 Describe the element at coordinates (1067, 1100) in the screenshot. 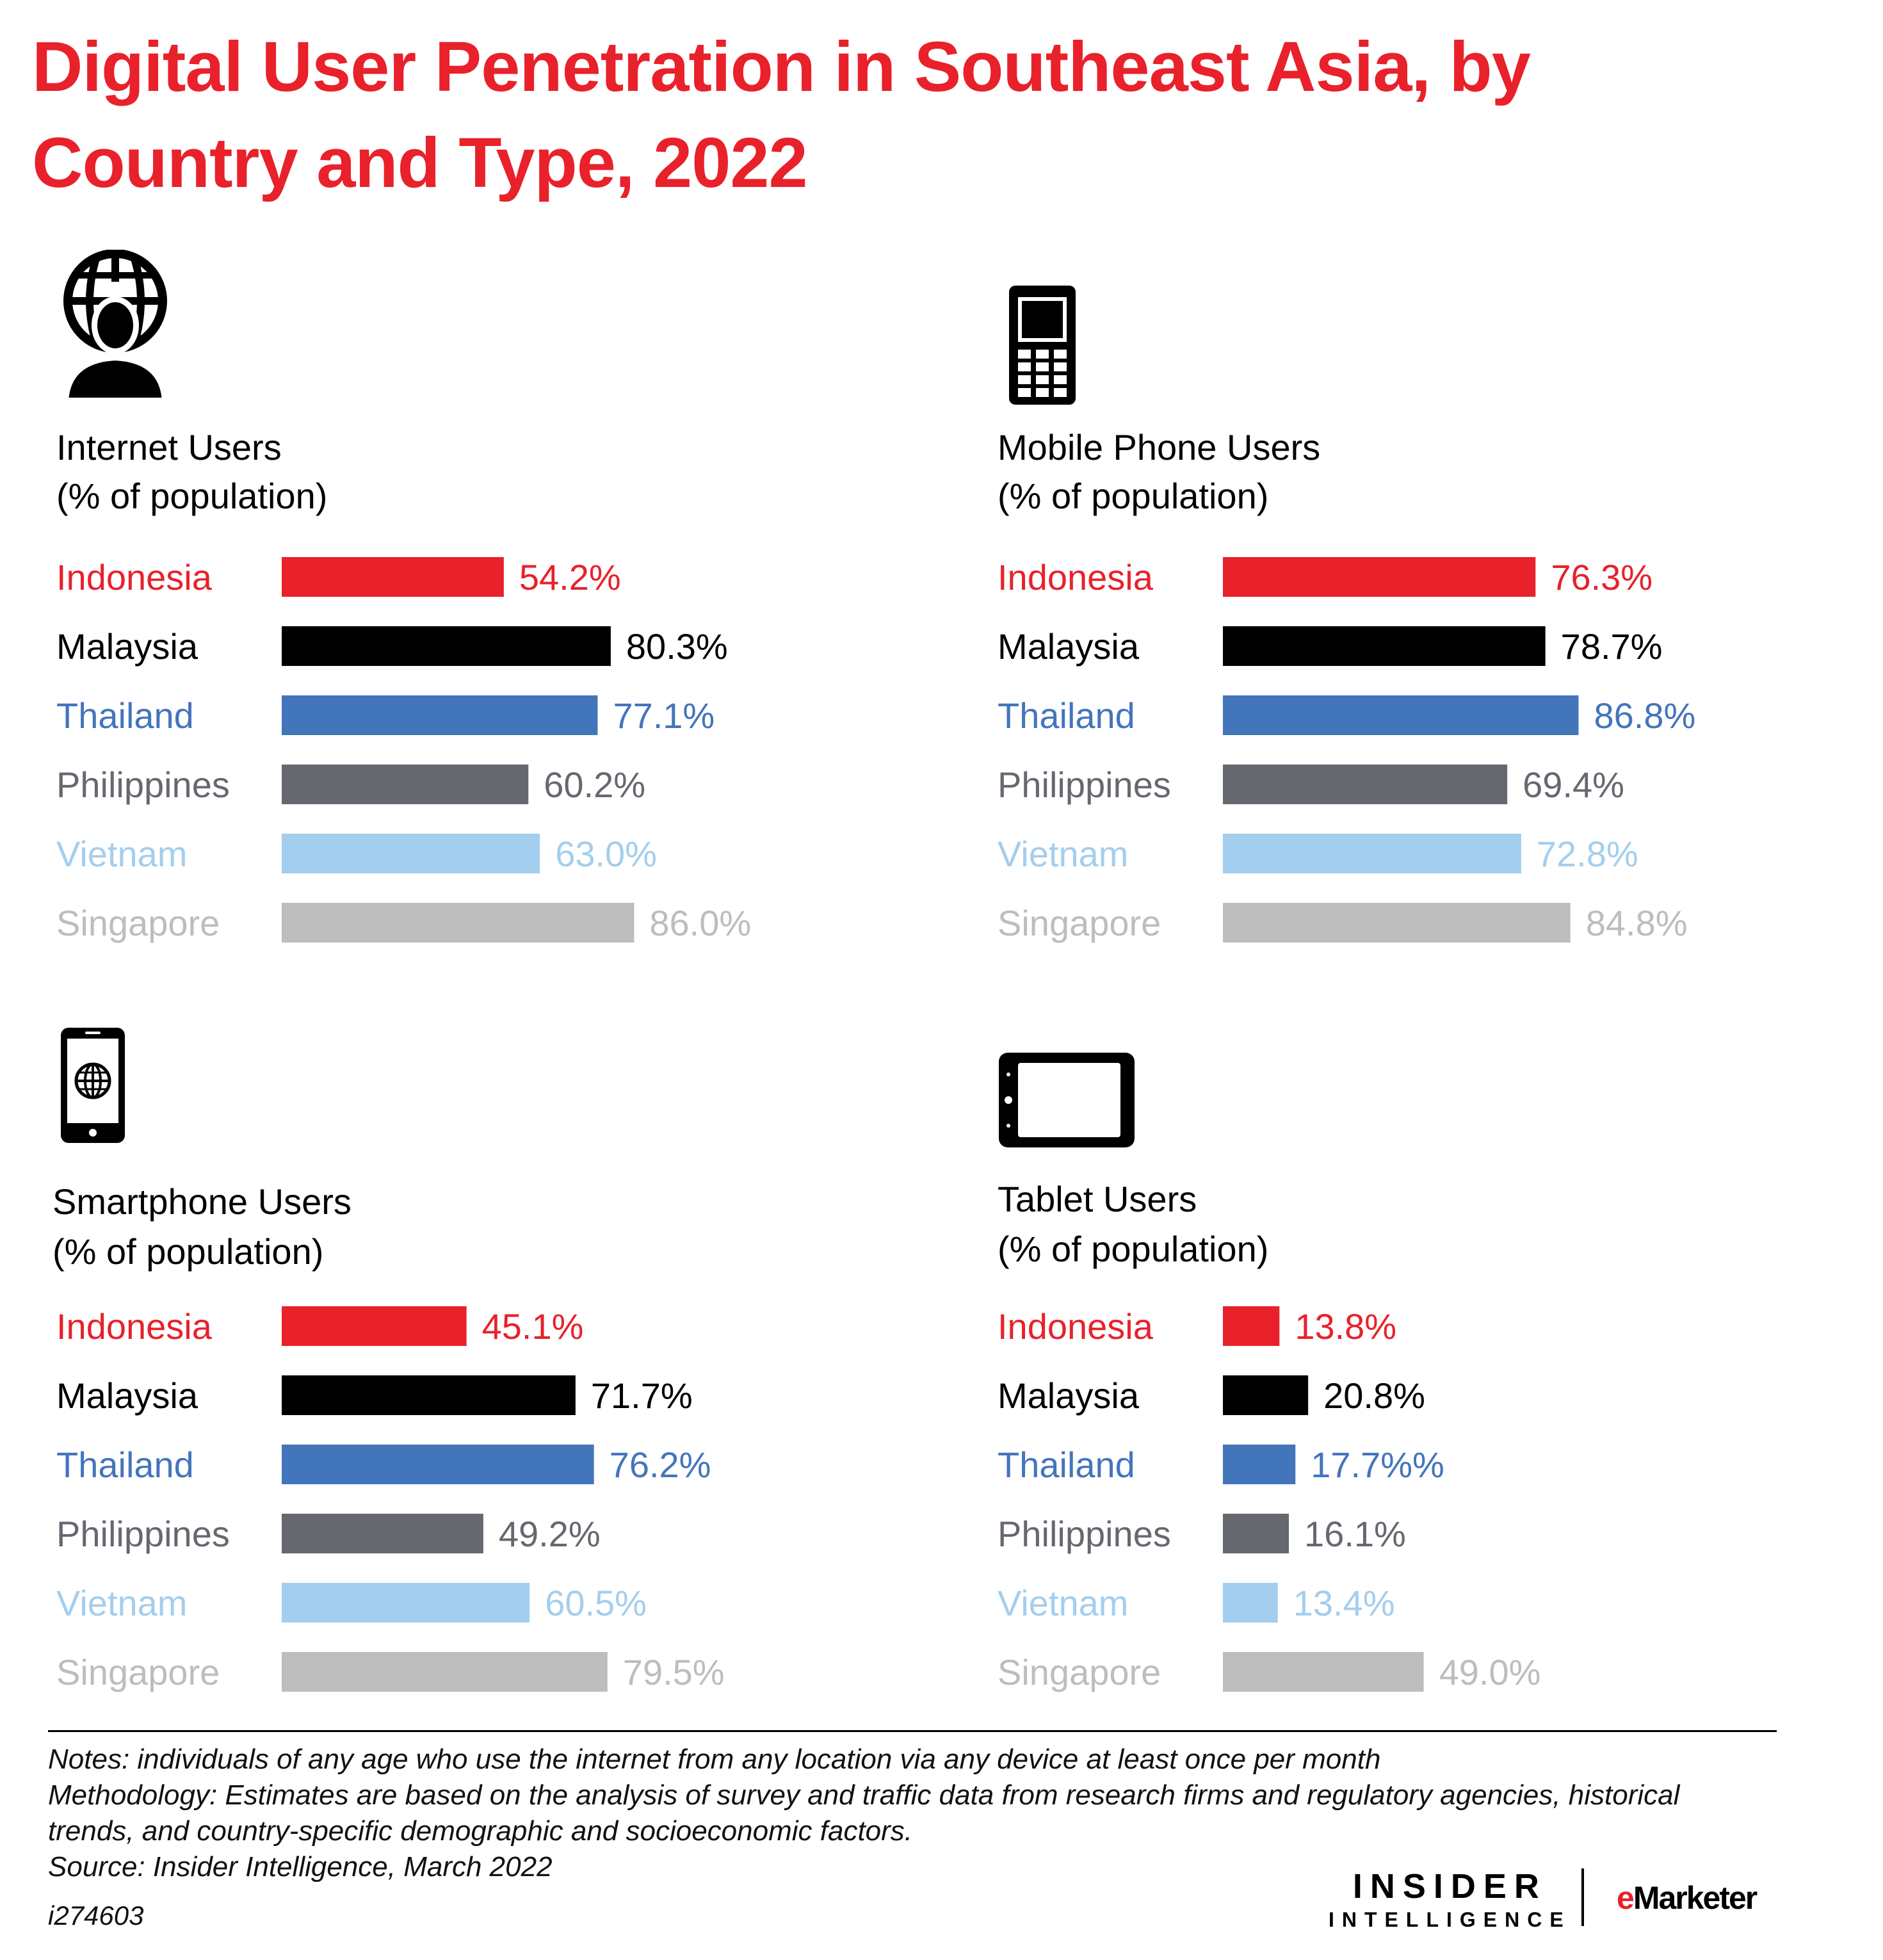

I see `tablet-icon` at that location.